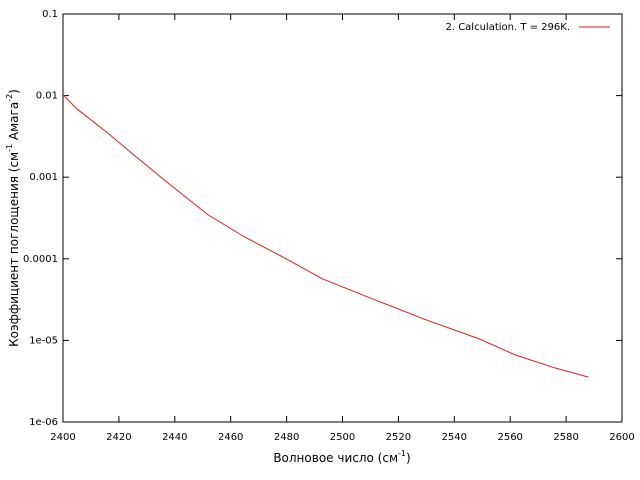 This screenshot has height=480, width=640. Describe the element at coordinates (286, 437) in the screenshot. I see `x-tick-label: 2480` at that location.